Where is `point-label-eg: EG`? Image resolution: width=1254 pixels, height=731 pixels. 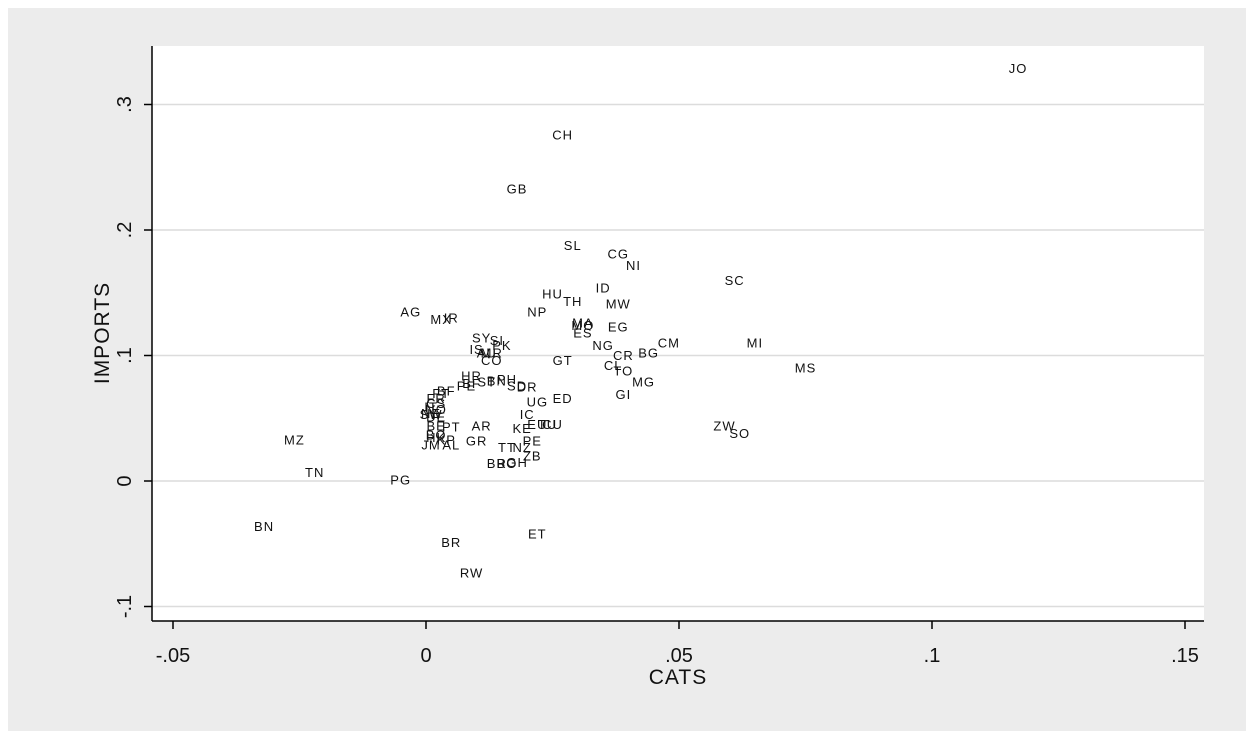 point-label-eg: EG is located at coordinates (618, 326).